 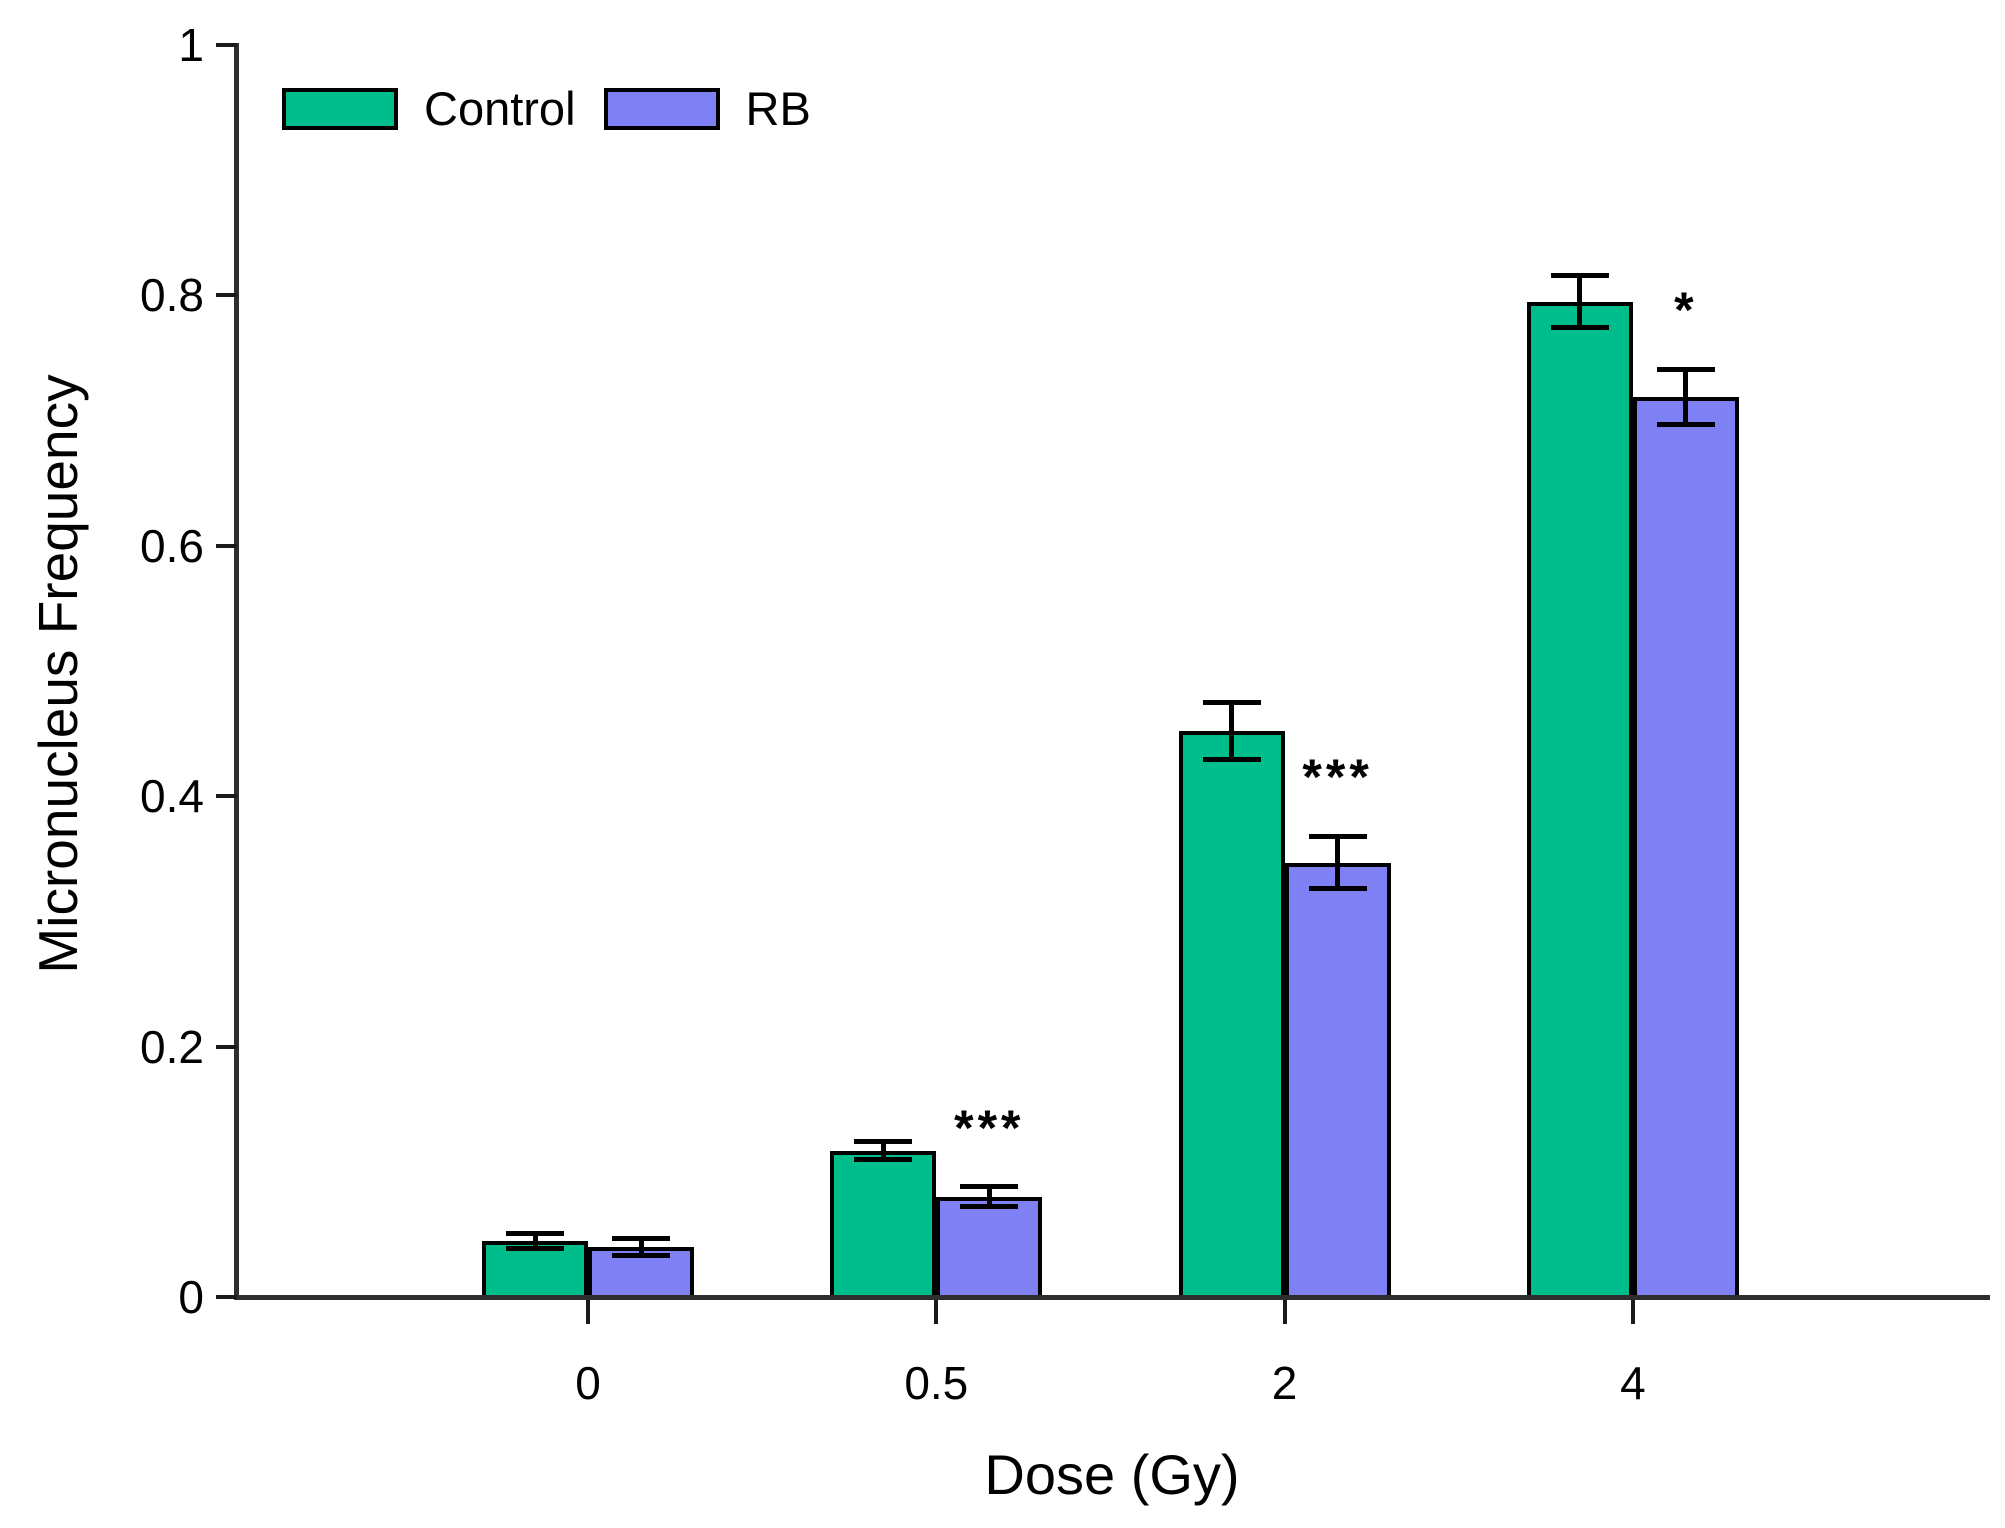 What do you see at coordinates (989, 1247) in the screenshot?
I see `bar-rb-dose-0.5` at bounding box center [989, 1247].